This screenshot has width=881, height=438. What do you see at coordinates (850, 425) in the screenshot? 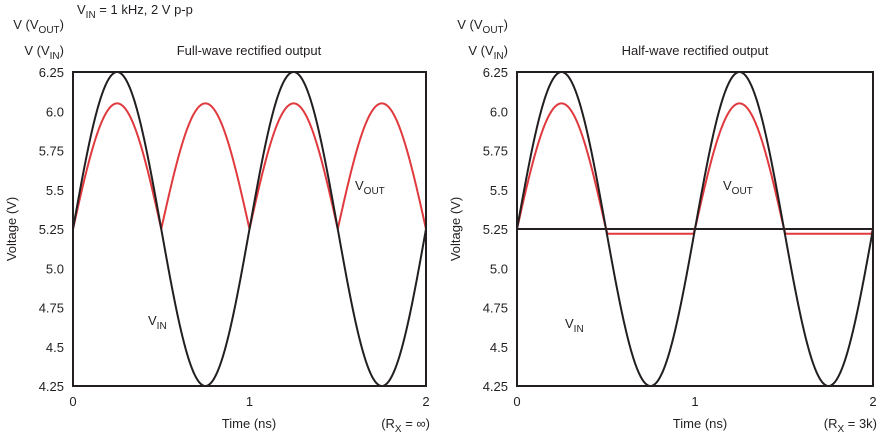
I see `rx-note: (RX = 3k)` at bounding box center [850, 425].